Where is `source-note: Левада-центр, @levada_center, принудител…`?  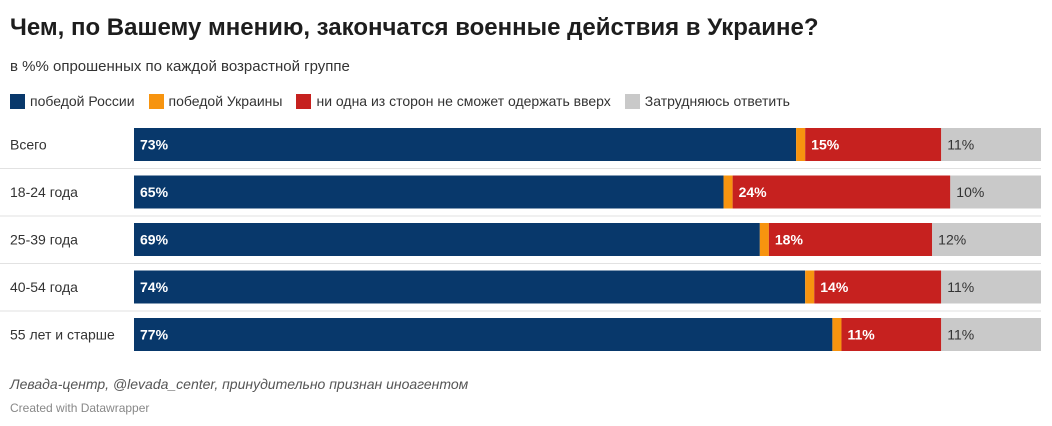 source-note: Левада-центр, @levada_center, принудител… is located at coordinates (239, 384).